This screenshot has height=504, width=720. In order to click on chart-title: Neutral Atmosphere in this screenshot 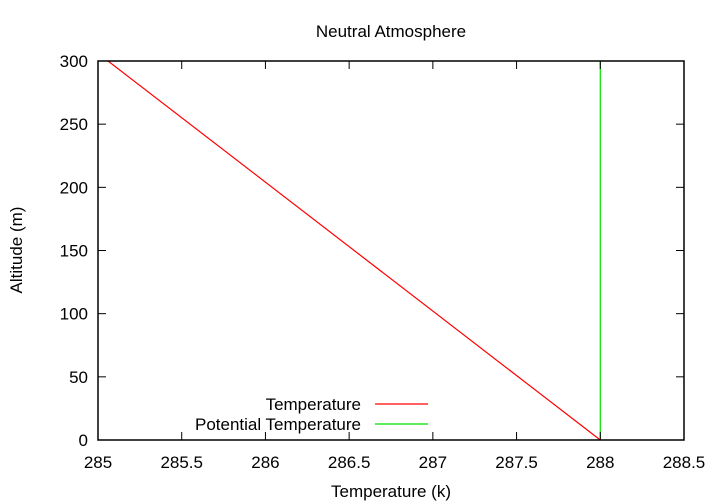, I will do `click(391, 31)`.